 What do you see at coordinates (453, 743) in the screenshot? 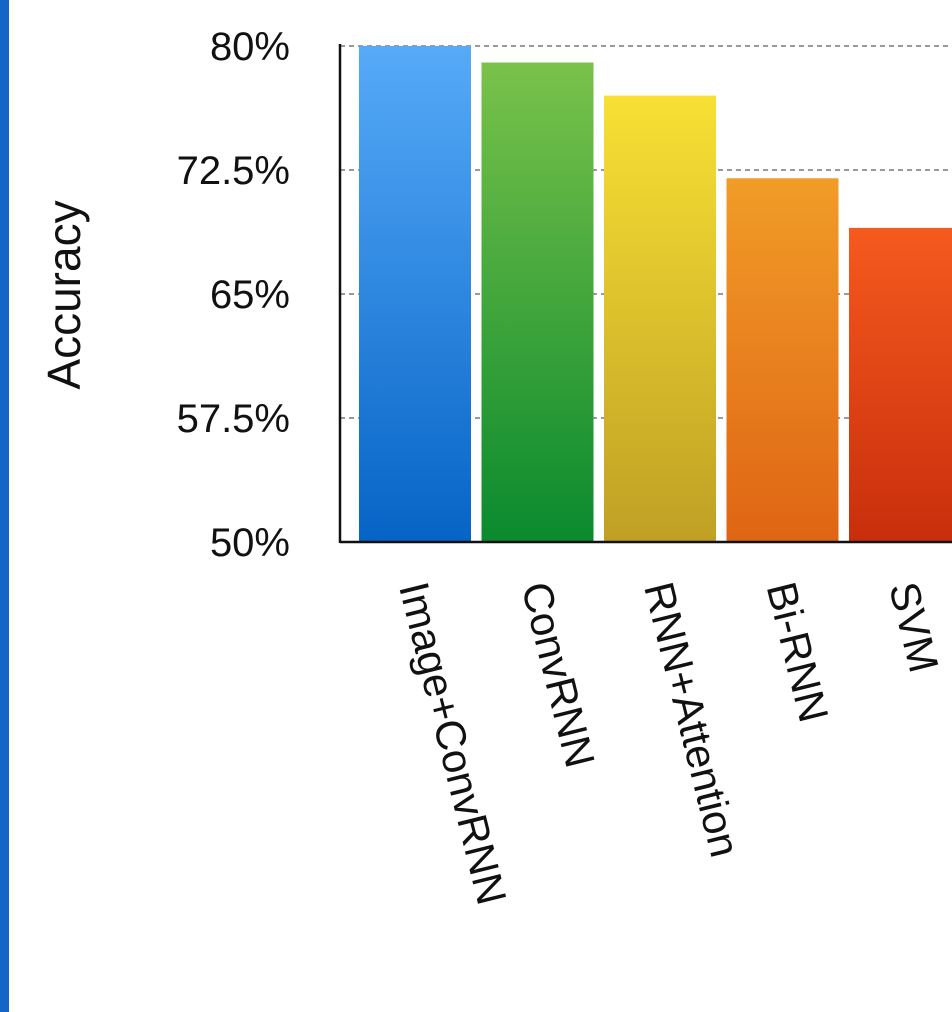
I see `x-tick-label: Image+ConvRNN` at bounding box center [453, 743].